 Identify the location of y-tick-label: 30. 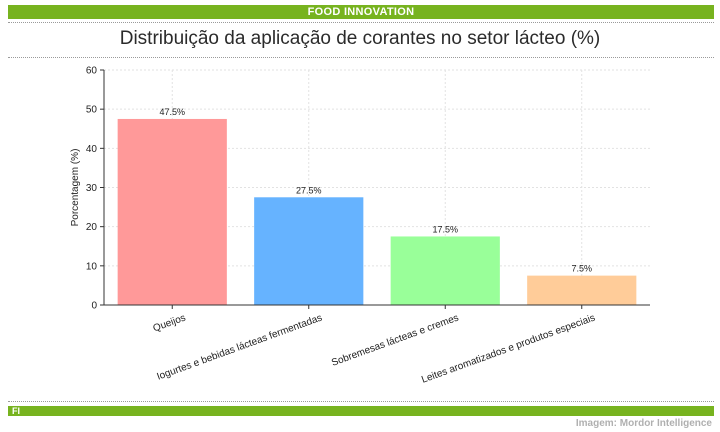
(92, 188).